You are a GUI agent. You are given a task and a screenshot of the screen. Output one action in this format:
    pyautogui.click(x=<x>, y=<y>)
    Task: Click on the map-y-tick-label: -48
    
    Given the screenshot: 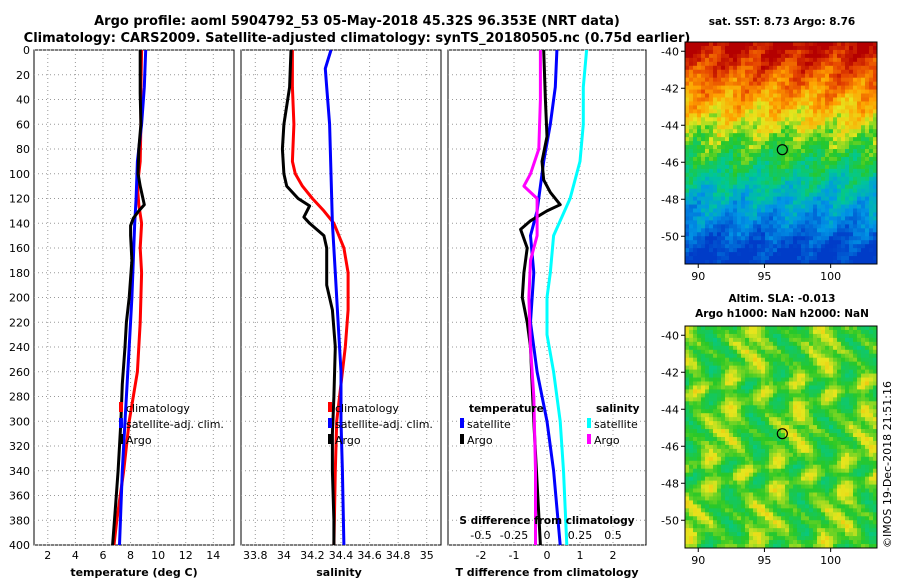 What is the action you would take?
    pyautogui.click(x=670, y=199)
    